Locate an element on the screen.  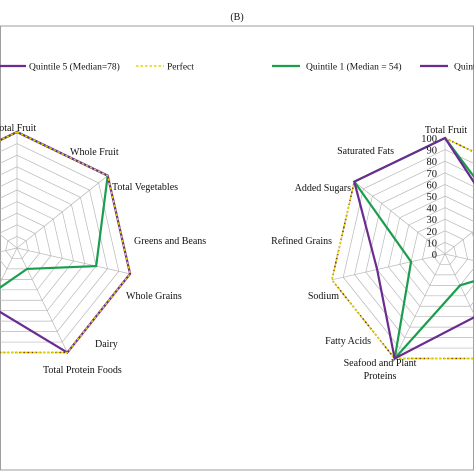
axis-label-5: Dairy is located at coordinates (106, 344).